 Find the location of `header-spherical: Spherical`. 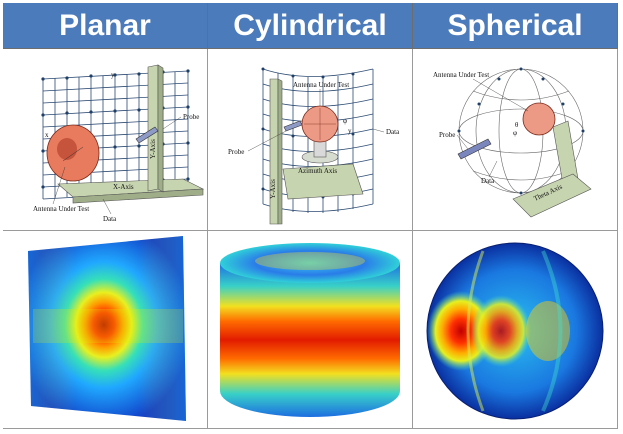

header-spherical: Spherical is located at coordinates (515, 26).